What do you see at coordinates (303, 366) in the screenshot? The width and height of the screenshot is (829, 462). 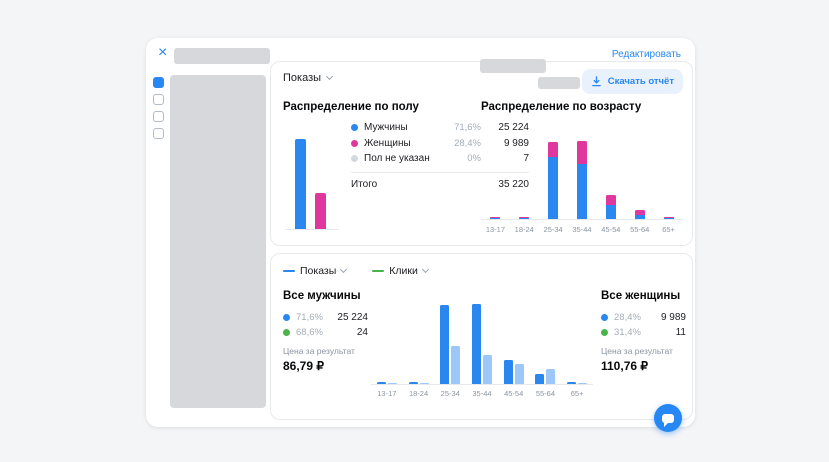 I see `men-price-value: 86,79 ₽` at bounding box center [303, 366].